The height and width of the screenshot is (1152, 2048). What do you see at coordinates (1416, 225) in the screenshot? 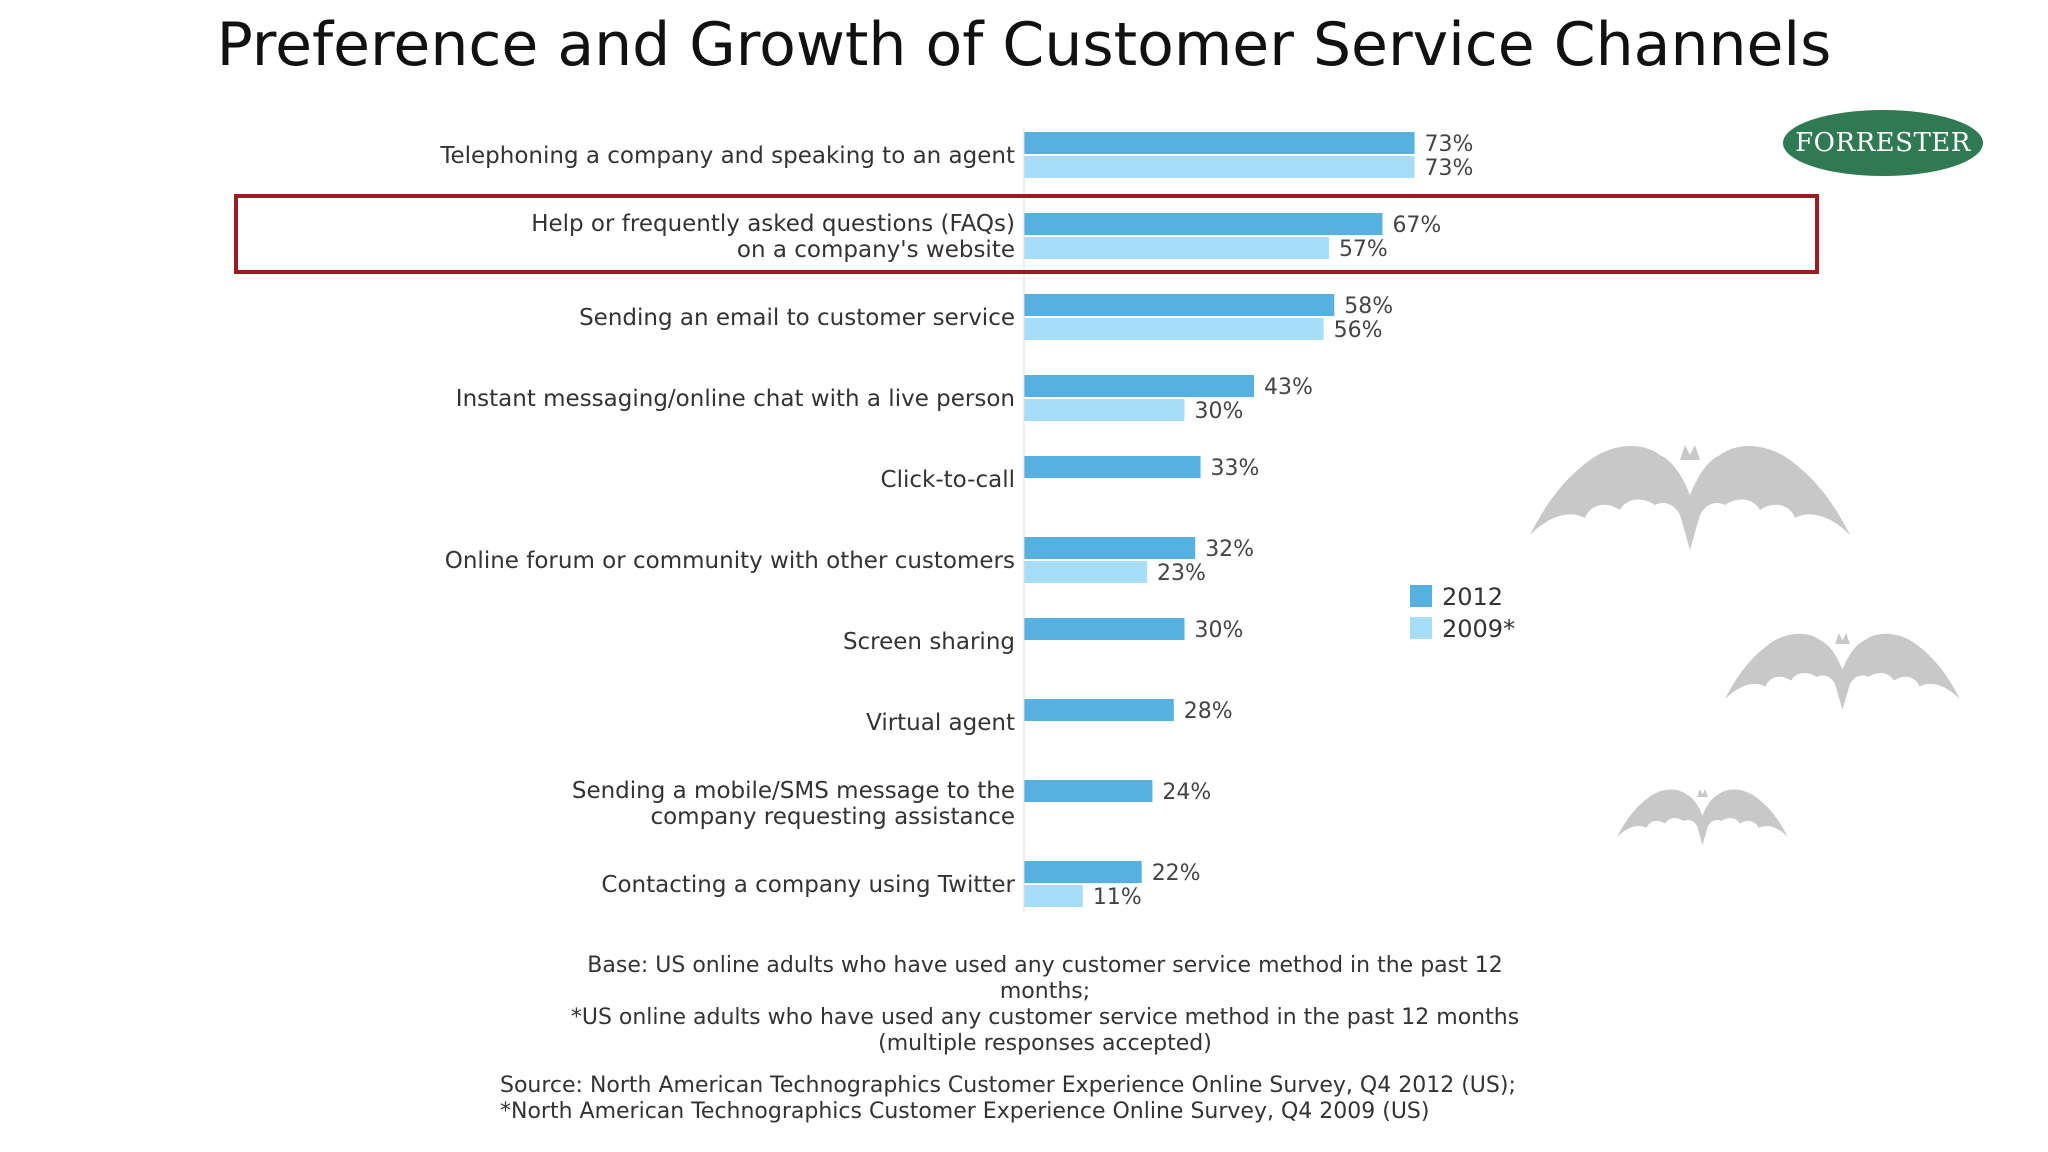
I see `value-label: 67%` at bounding box center [1416, 225].